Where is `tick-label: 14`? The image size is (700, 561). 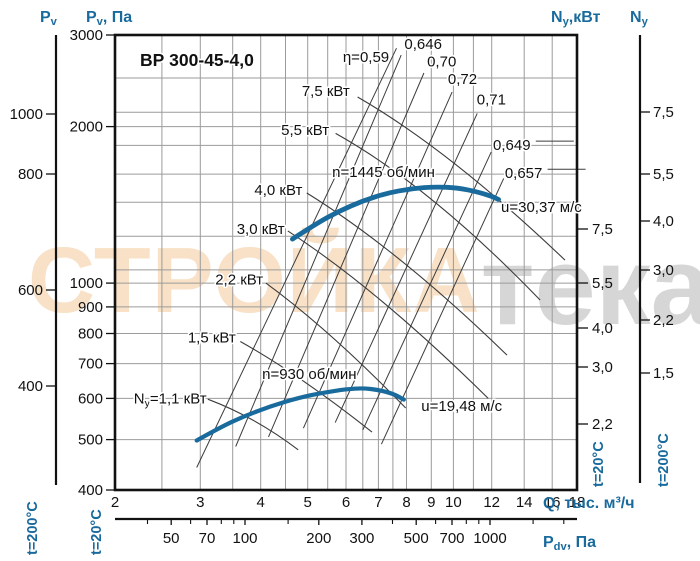
tick-label: 14 is located at coordinates (524, 502).